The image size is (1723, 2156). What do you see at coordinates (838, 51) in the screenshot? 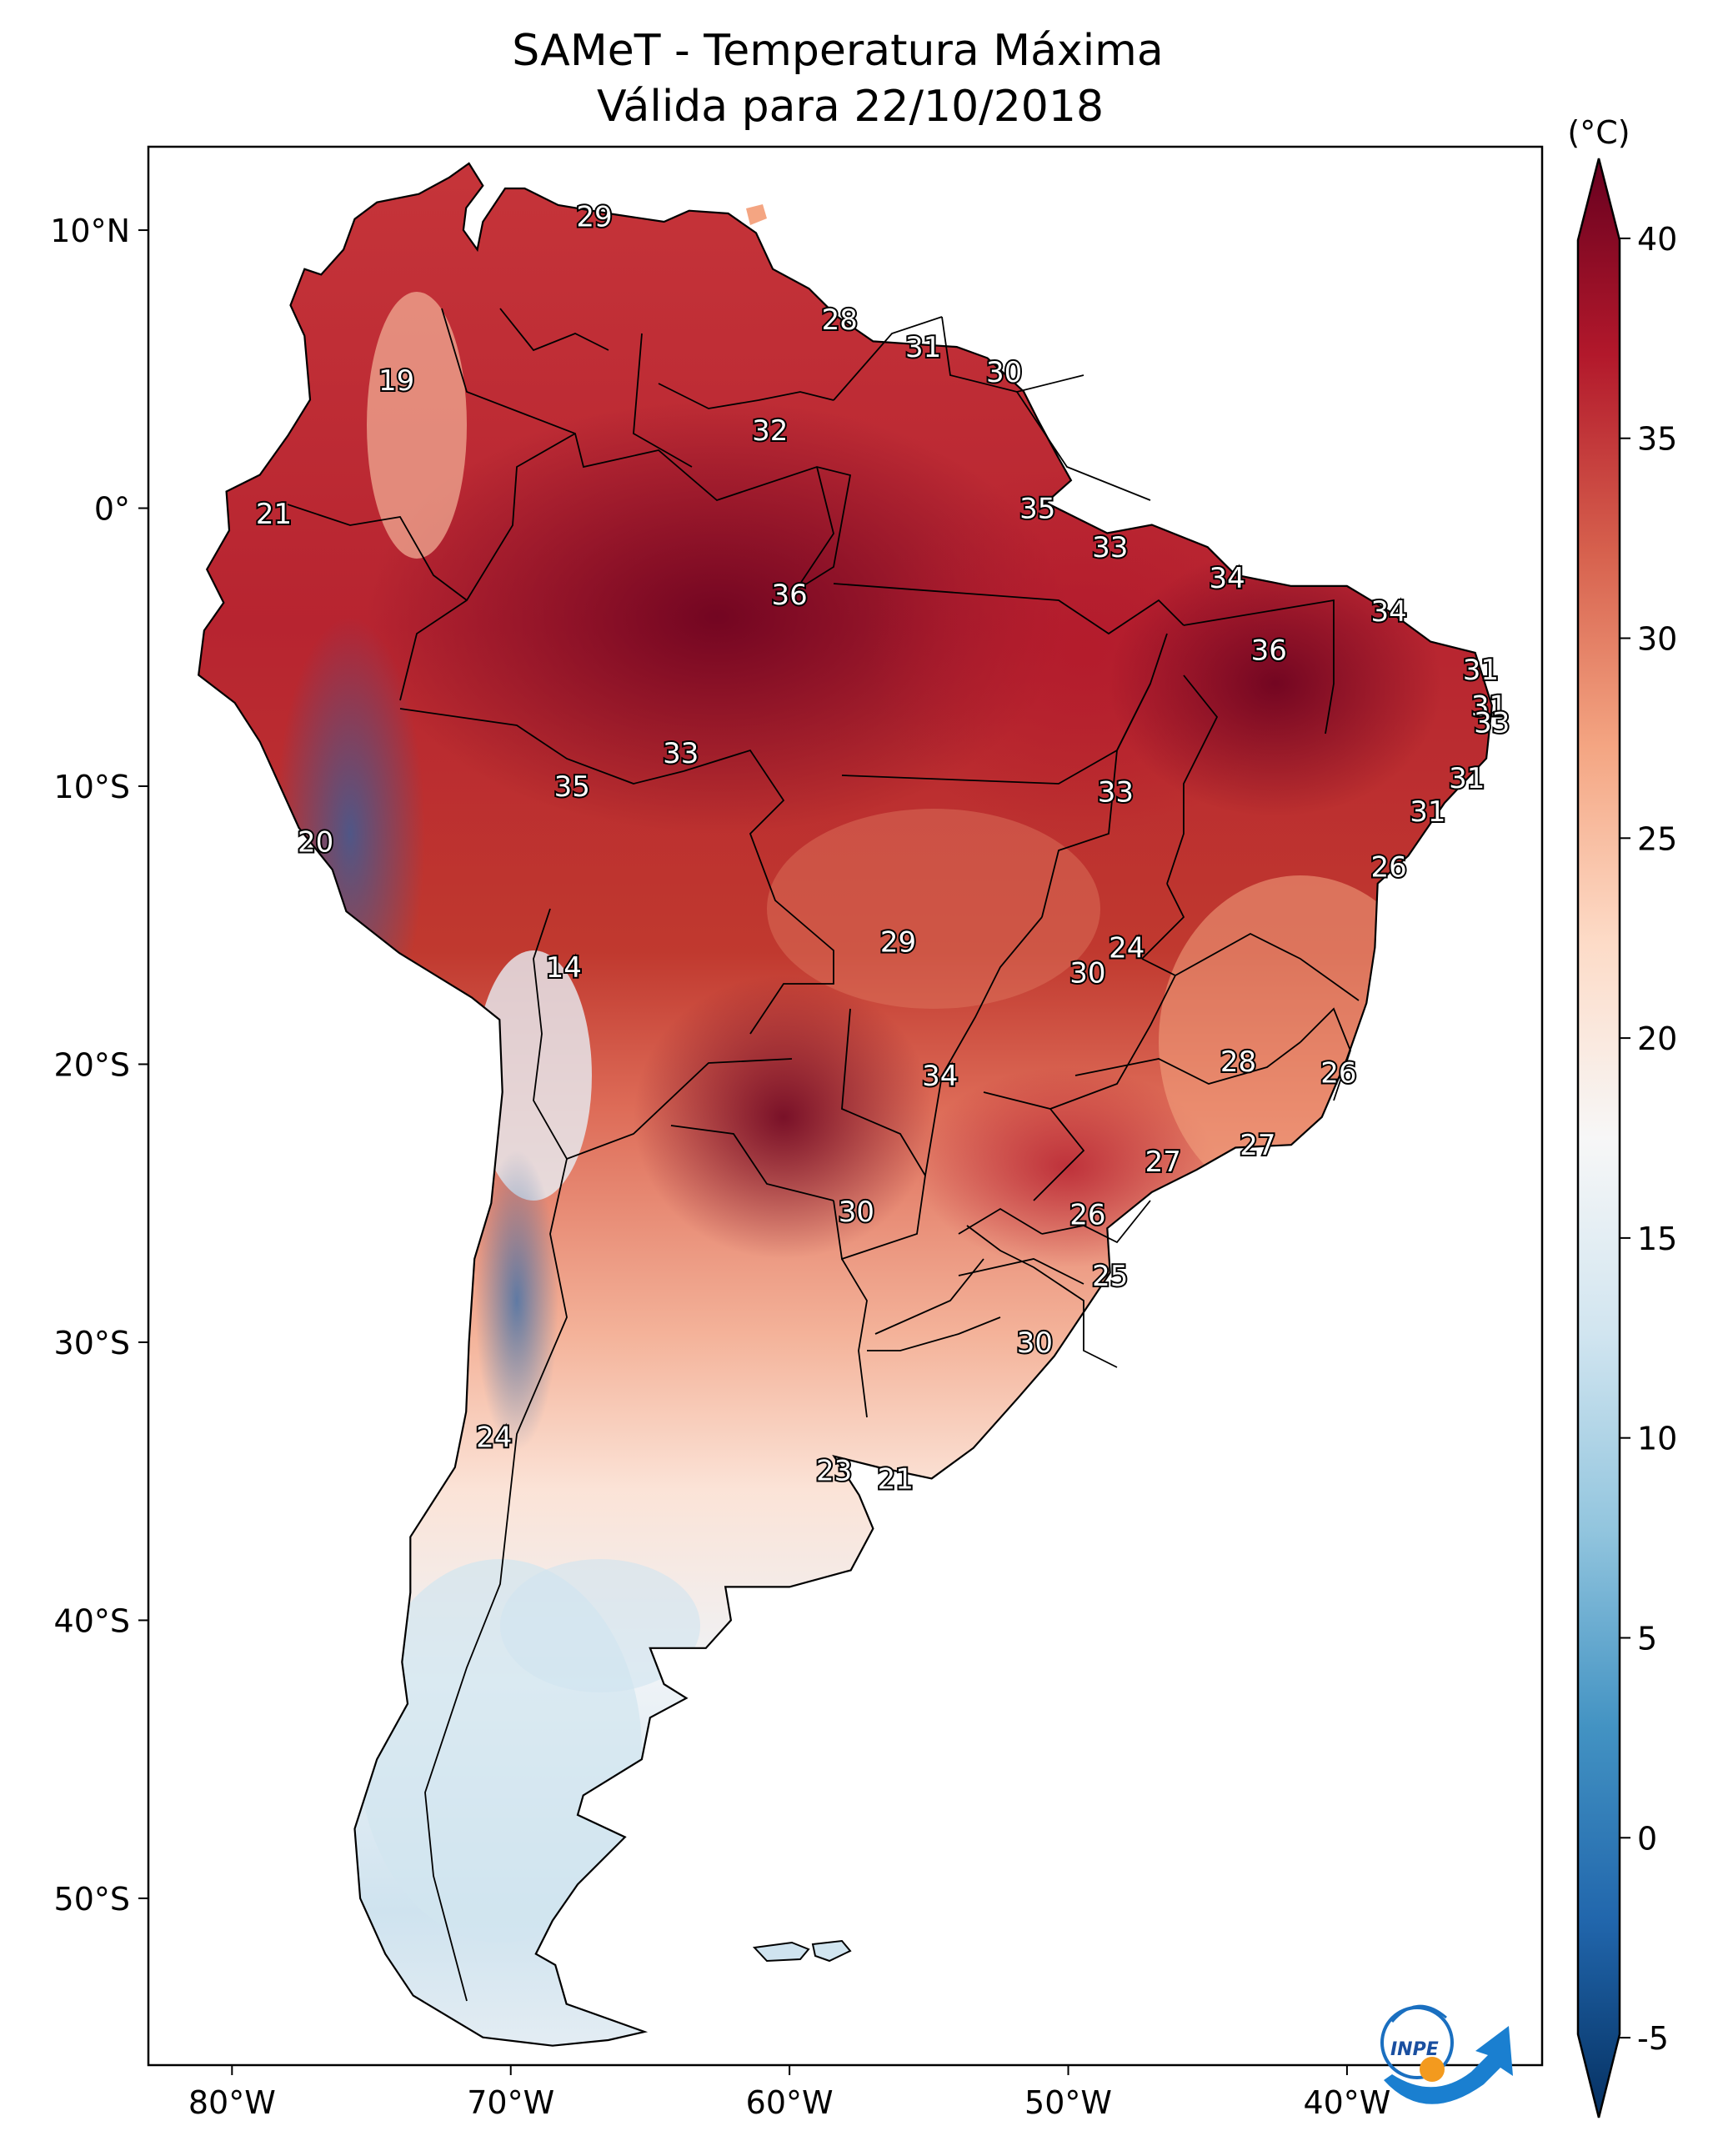
I see `map-title: SAMeT - Temperatura Máxima` at bounding box center [838, 51].